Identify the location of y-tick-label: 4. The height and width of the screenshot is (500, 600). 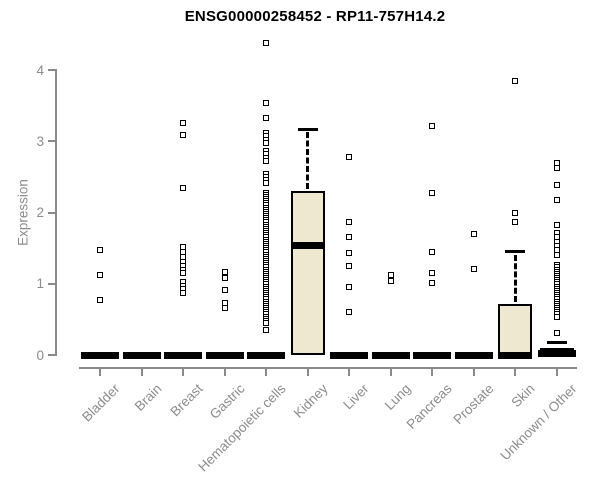
(40, 70).